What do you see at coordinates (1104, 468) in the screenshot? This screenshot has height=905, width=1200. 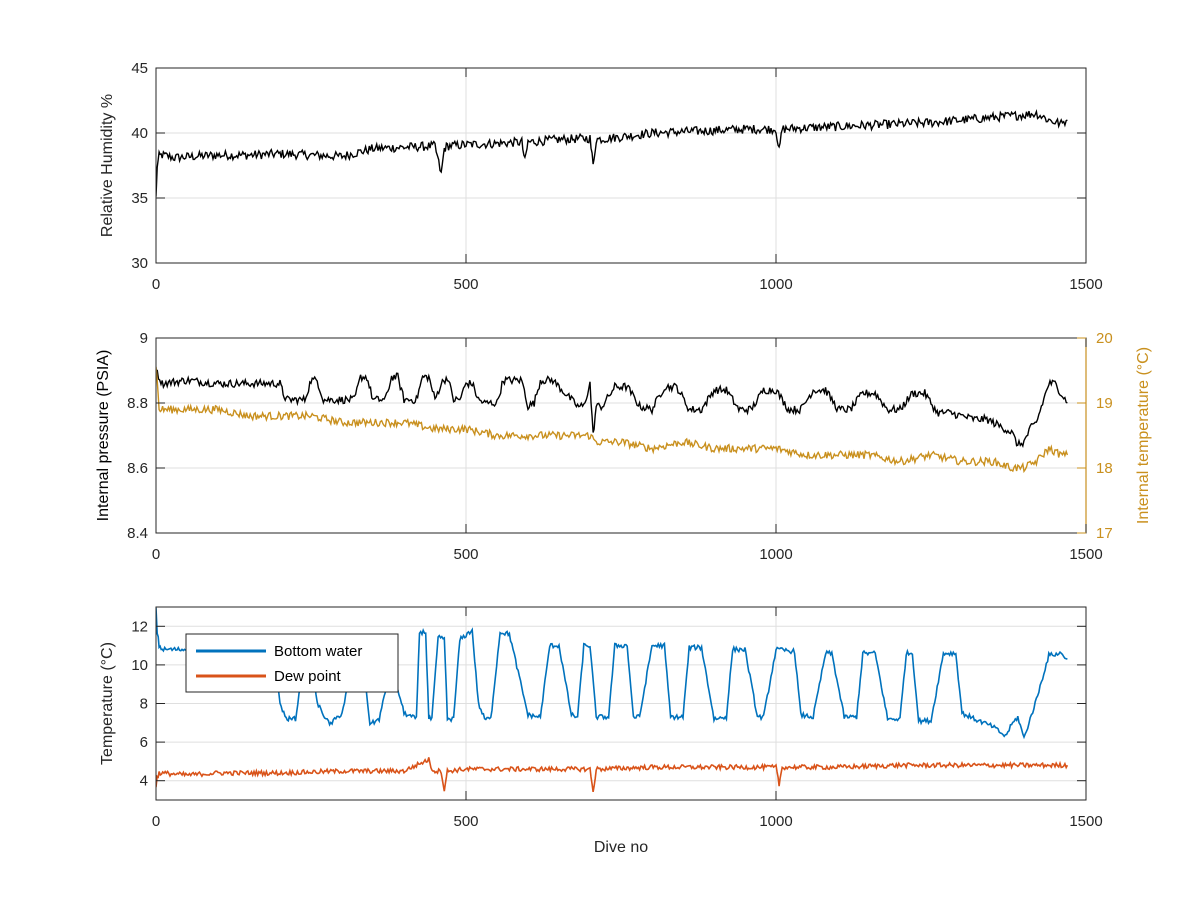 I see `y-right-tick-label: 18` at bounding box center [1104, 468].